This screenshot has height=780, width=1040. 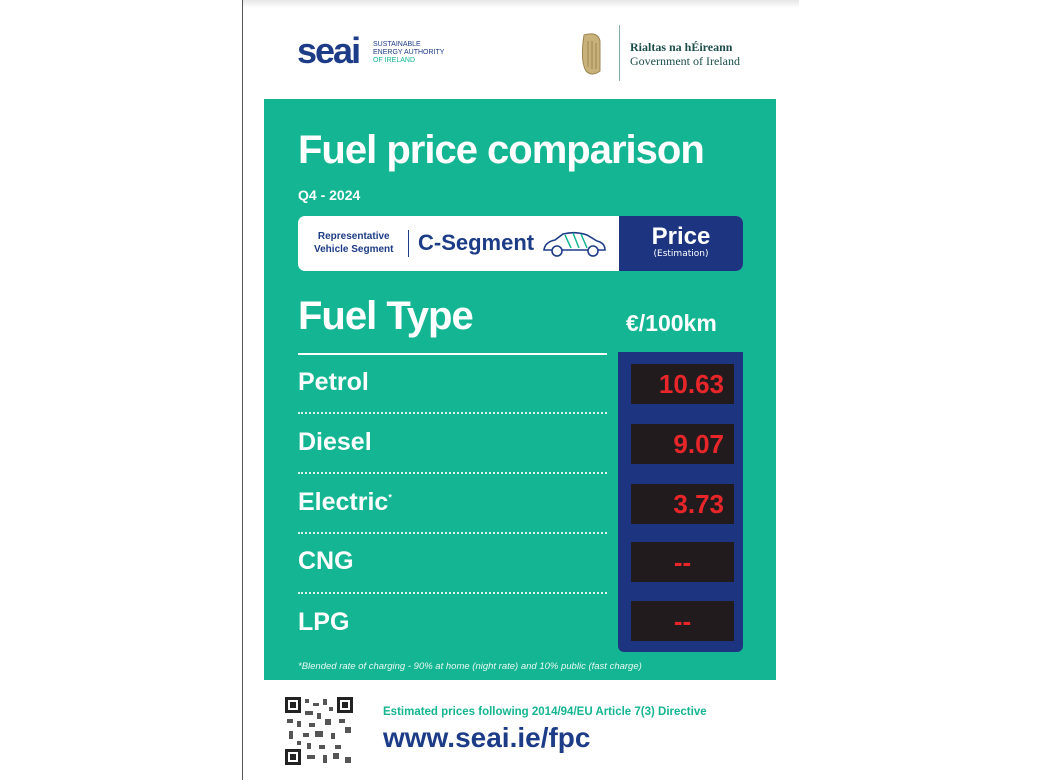 I want to click on fuel-type-header: Fuel Type, so click(x=386, y=316).